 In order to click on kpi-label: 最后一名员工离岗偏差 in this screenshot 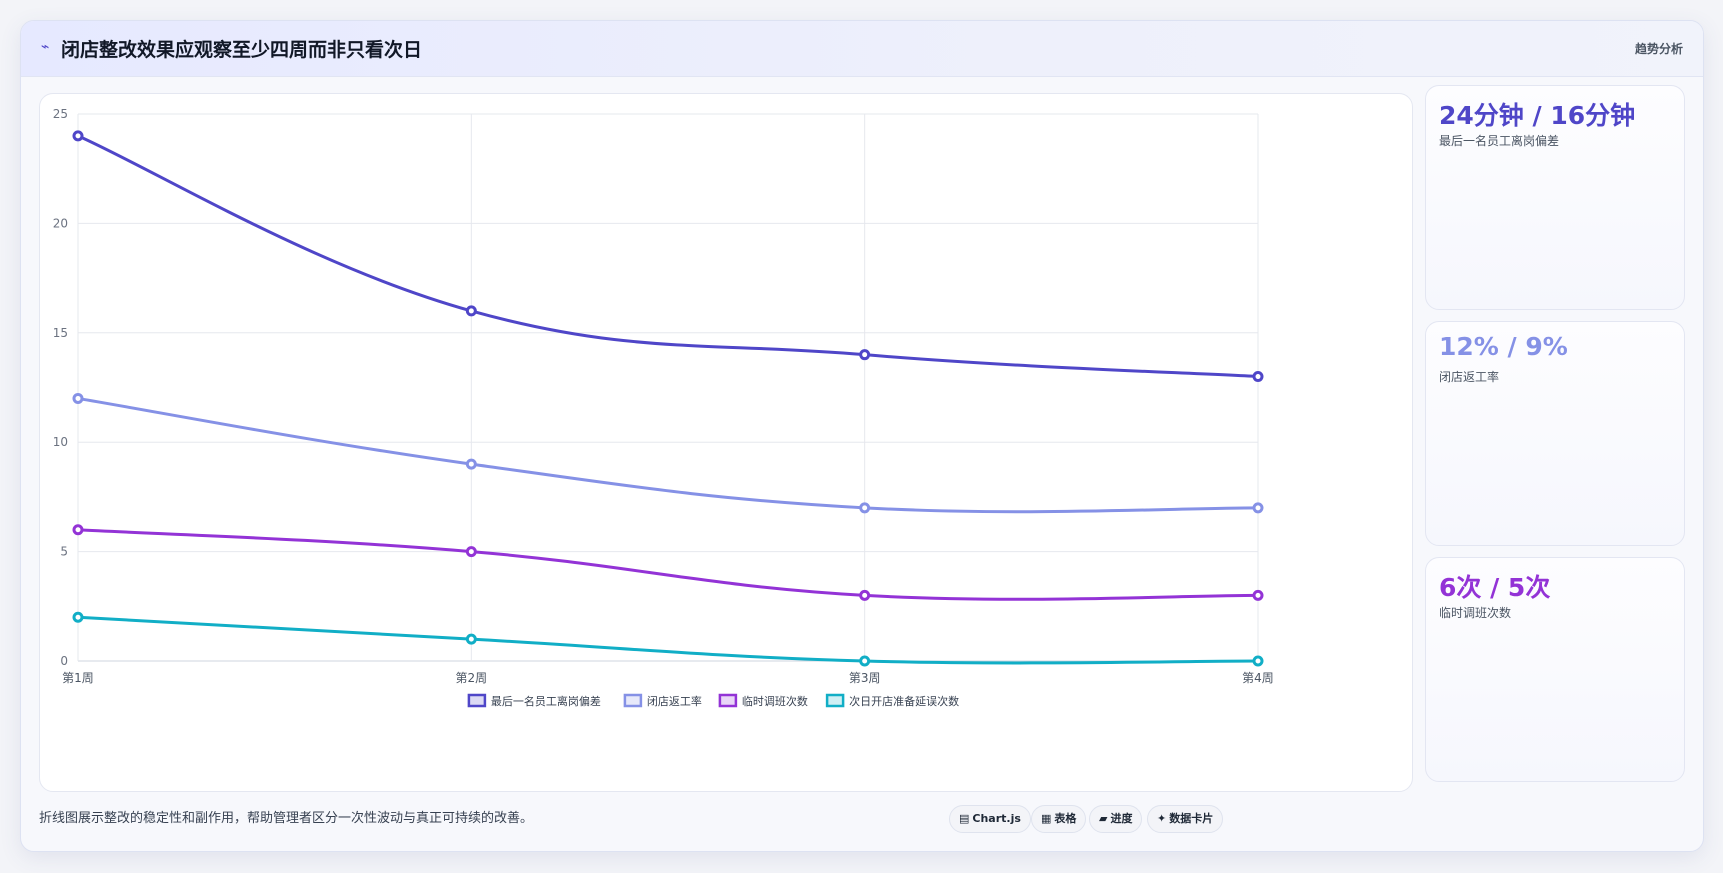, I will do `click(1499, 141)`.